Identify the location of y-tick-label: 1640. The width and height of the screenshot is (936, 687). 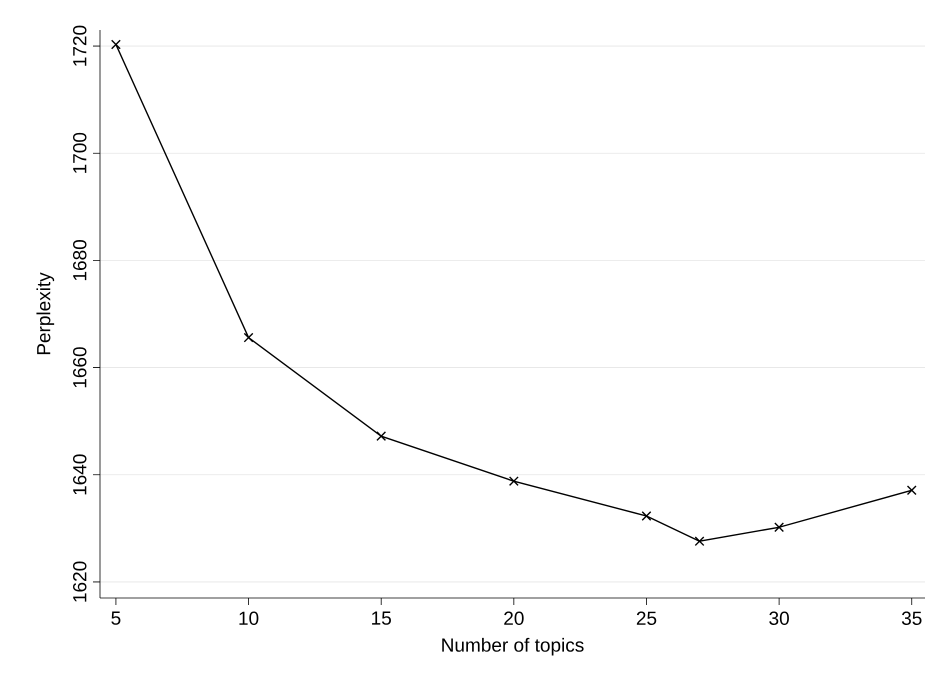
(79, 474).